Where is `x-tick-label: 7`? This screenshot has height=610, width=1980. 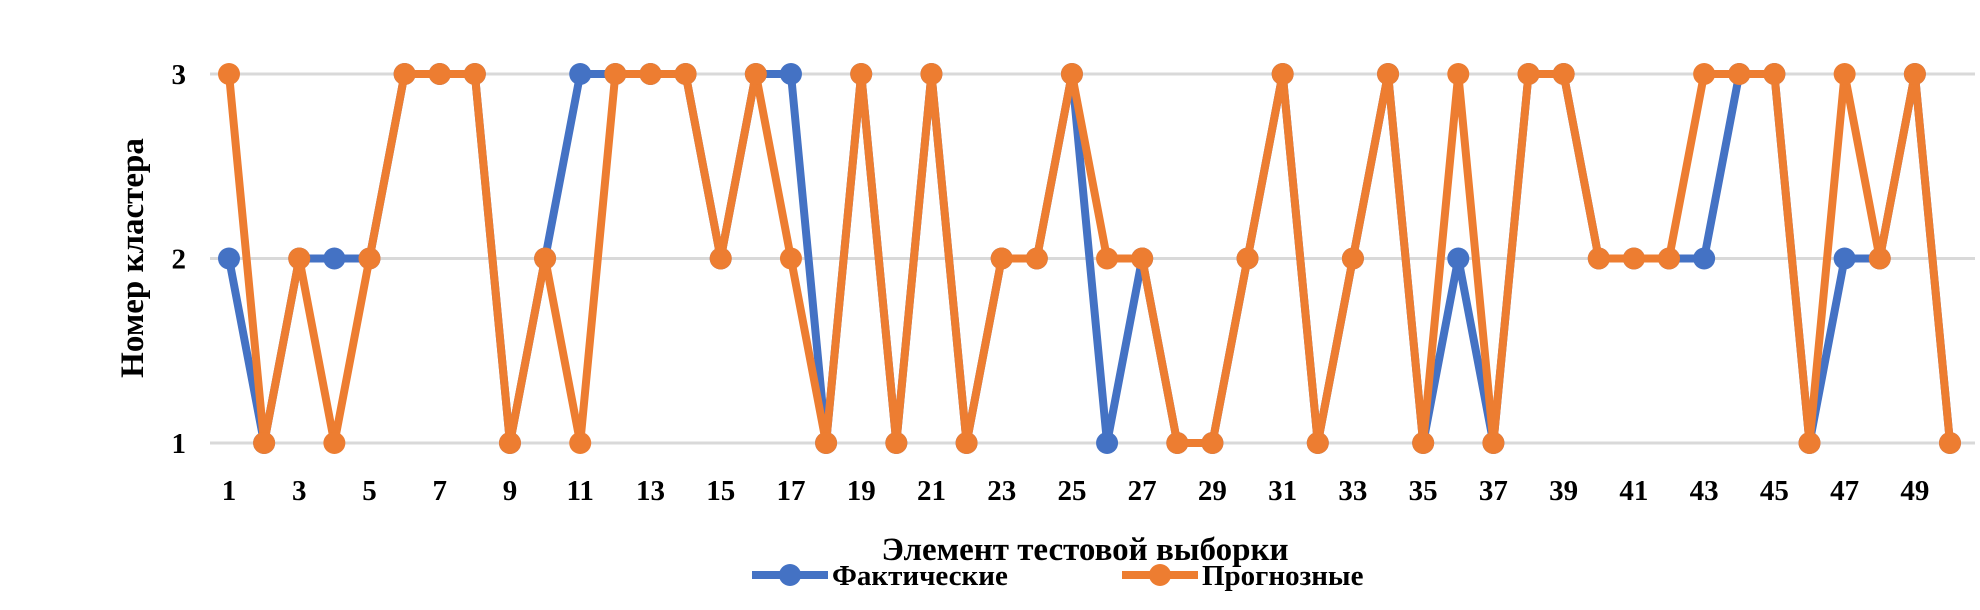
x-tick-label: 7 is located at coordinates (439, 491).